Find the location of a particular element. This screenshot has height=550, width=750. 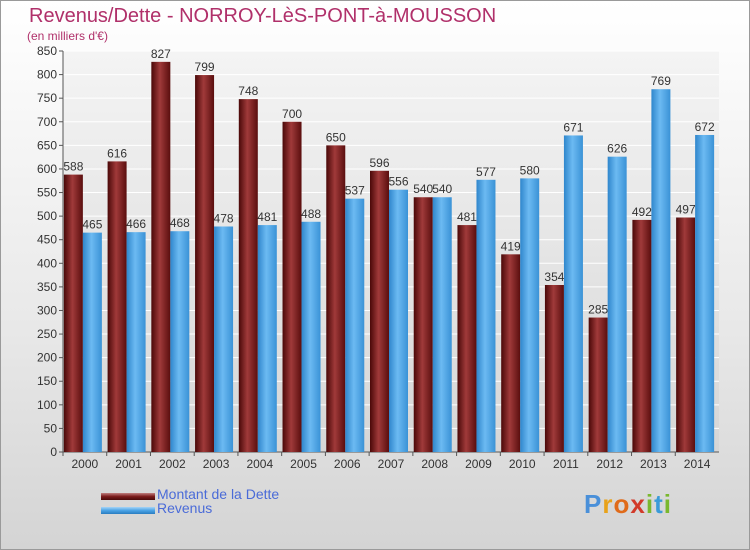

logo-letter: r is located at coordinates (608, 504).